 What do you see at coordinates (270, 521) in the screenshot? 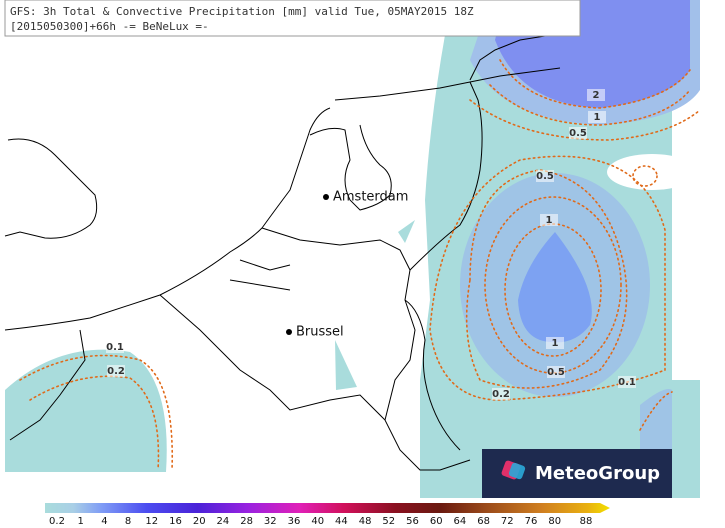
I see `legend-tick-label: 32` at bounding box center [270, 521].